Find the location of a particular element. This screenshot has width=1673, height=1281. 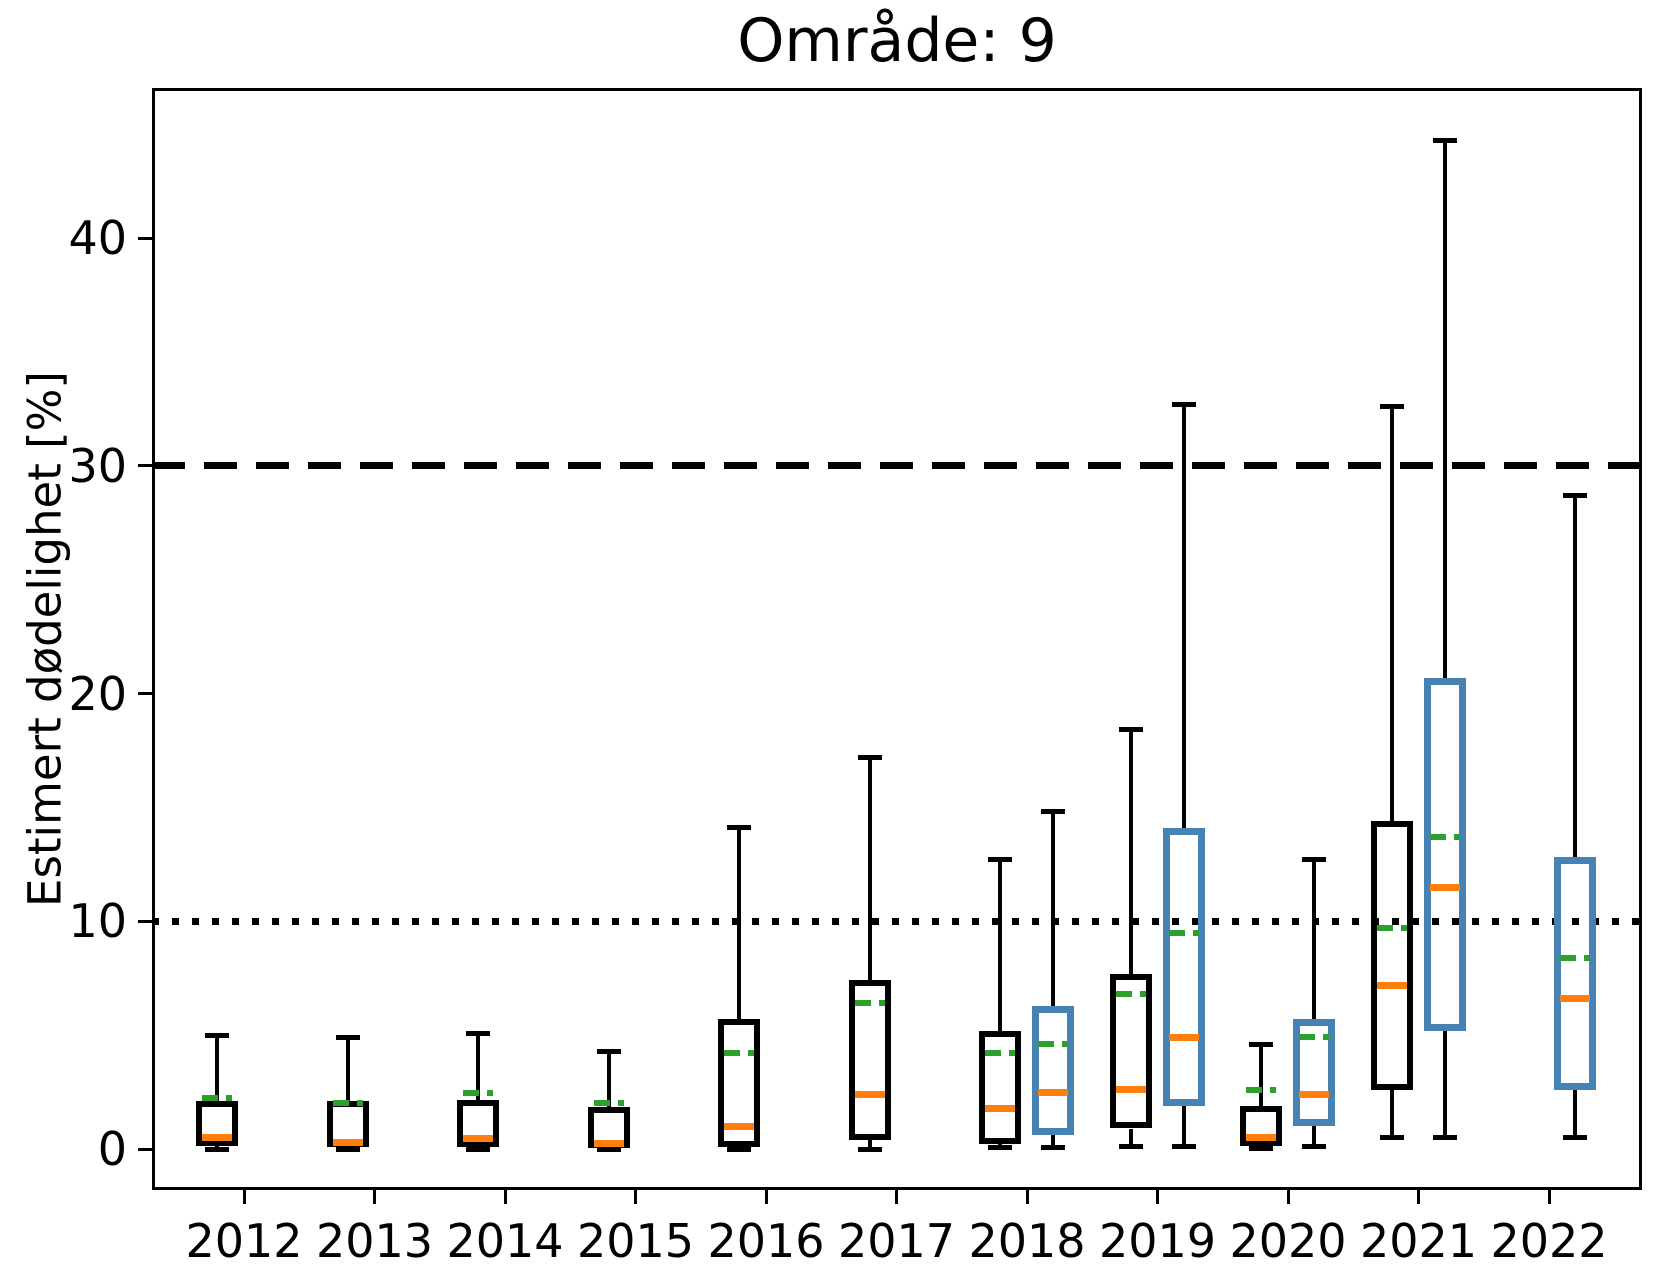

boxplot-2020-black-median-line is located at coordinates (1261, 1138).